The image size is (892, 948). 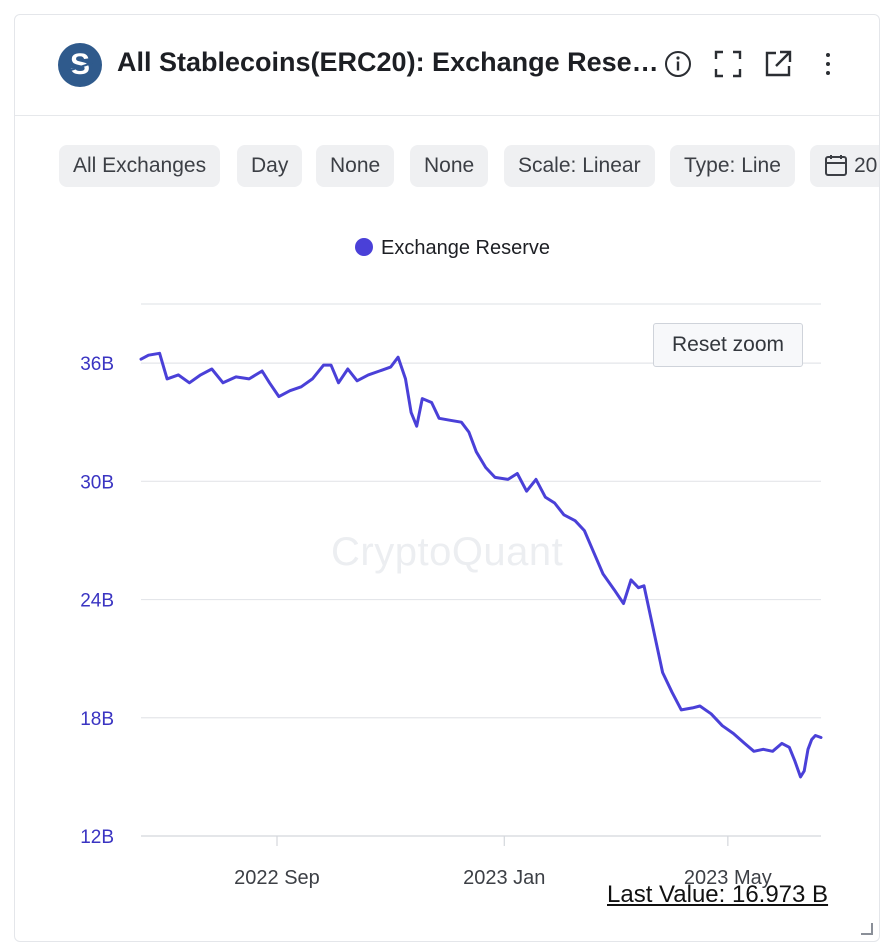 I want to click on date-range-label: 20, so click(x=866, y=165).